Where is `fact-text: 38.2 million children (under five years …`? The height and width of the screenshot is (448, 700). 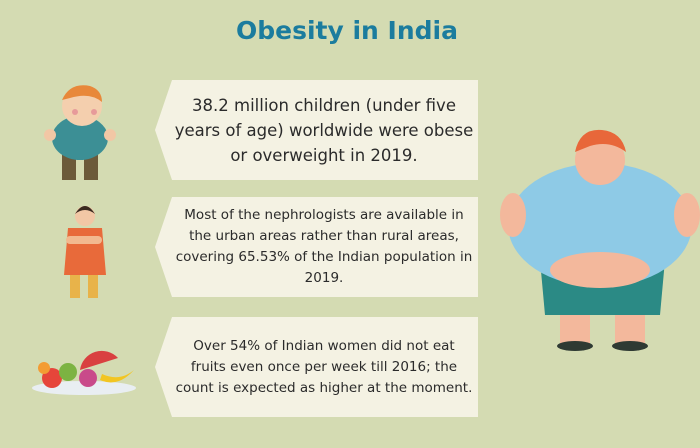
fact-text: 38.2 million children (under five years … is located at coordinates (324, 130).